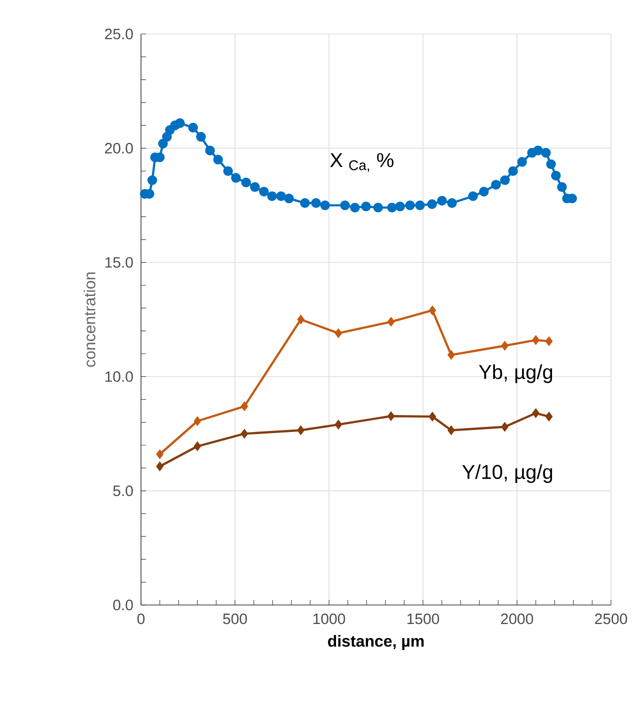  What do you see at coordinates (376, 642) in the screenshot?
I see `x-axis-title: distance, µm` at bounding box center [376, 642].